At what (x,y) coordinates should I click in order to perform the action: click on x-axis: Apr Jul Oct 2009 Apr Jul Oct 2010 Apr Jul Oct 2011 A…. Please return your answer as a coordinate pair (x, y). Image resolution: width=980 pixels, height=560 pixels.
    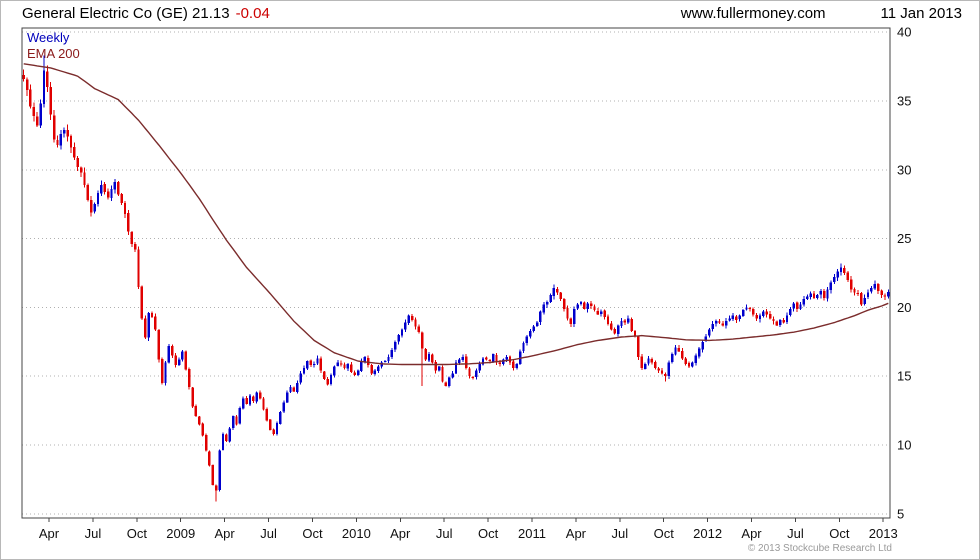
    Looking at the image, I should click on (468, 529).